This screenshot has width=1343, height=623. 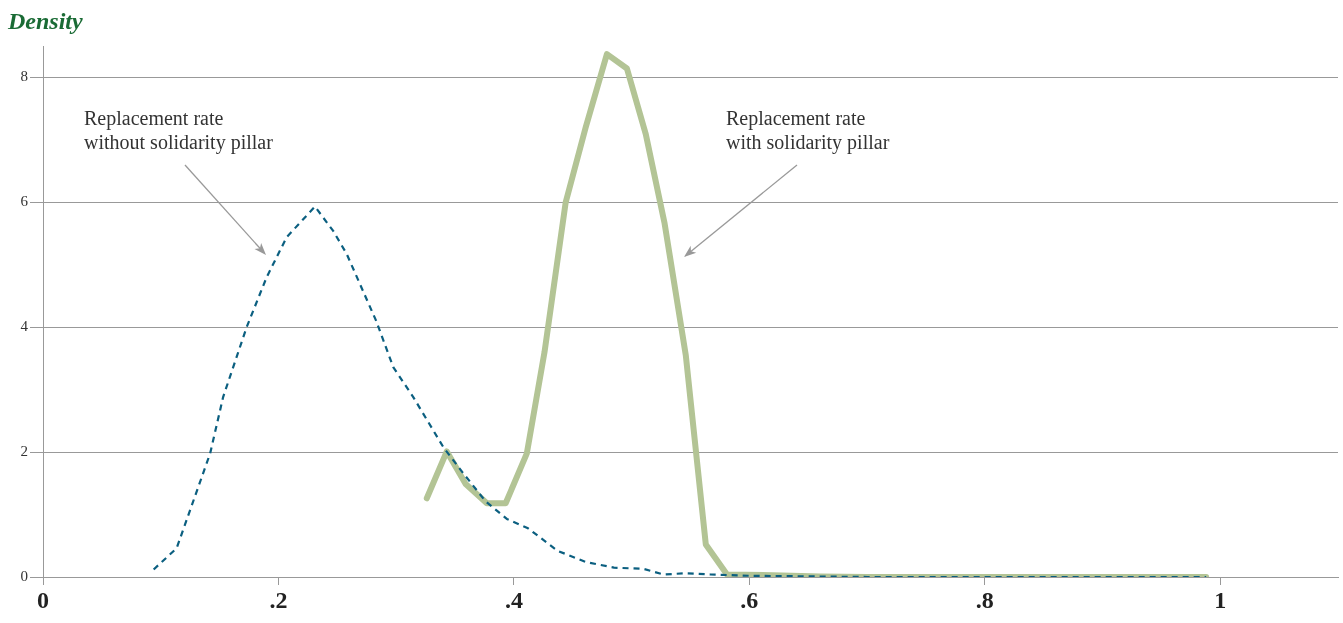 What do you see at coordinates (749, 599) in the screenshot?
I see `x-tick-label: .6` at bounding box center [749, 599].